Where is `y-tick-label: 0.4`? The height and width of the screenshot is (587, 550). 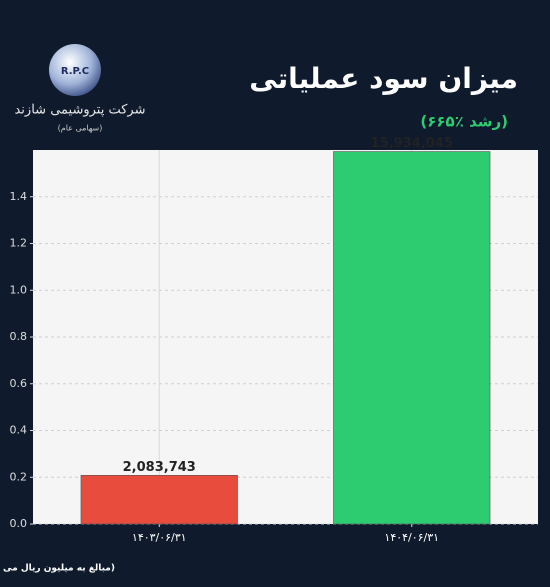 y-tick-label: 0.4 is located at coordinates (19, 430).